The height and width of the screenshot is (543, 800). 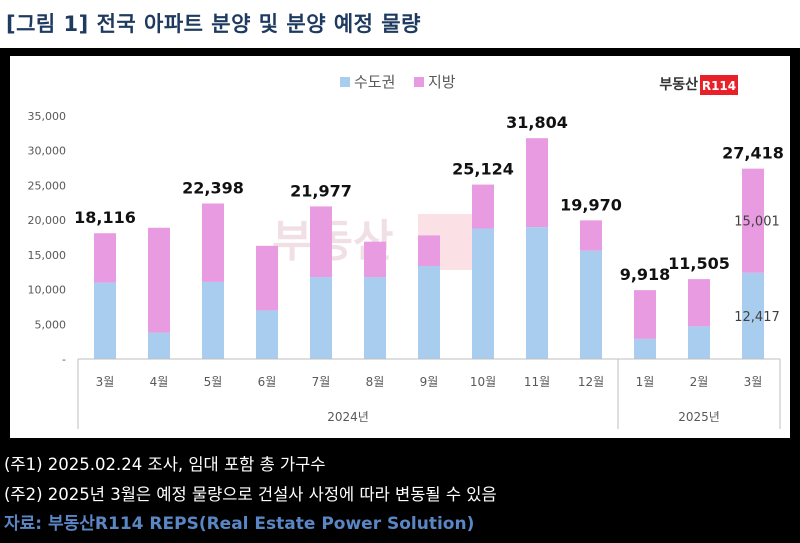 I want to click on y-tick-label: 10,000, so click(x=47, y=290).